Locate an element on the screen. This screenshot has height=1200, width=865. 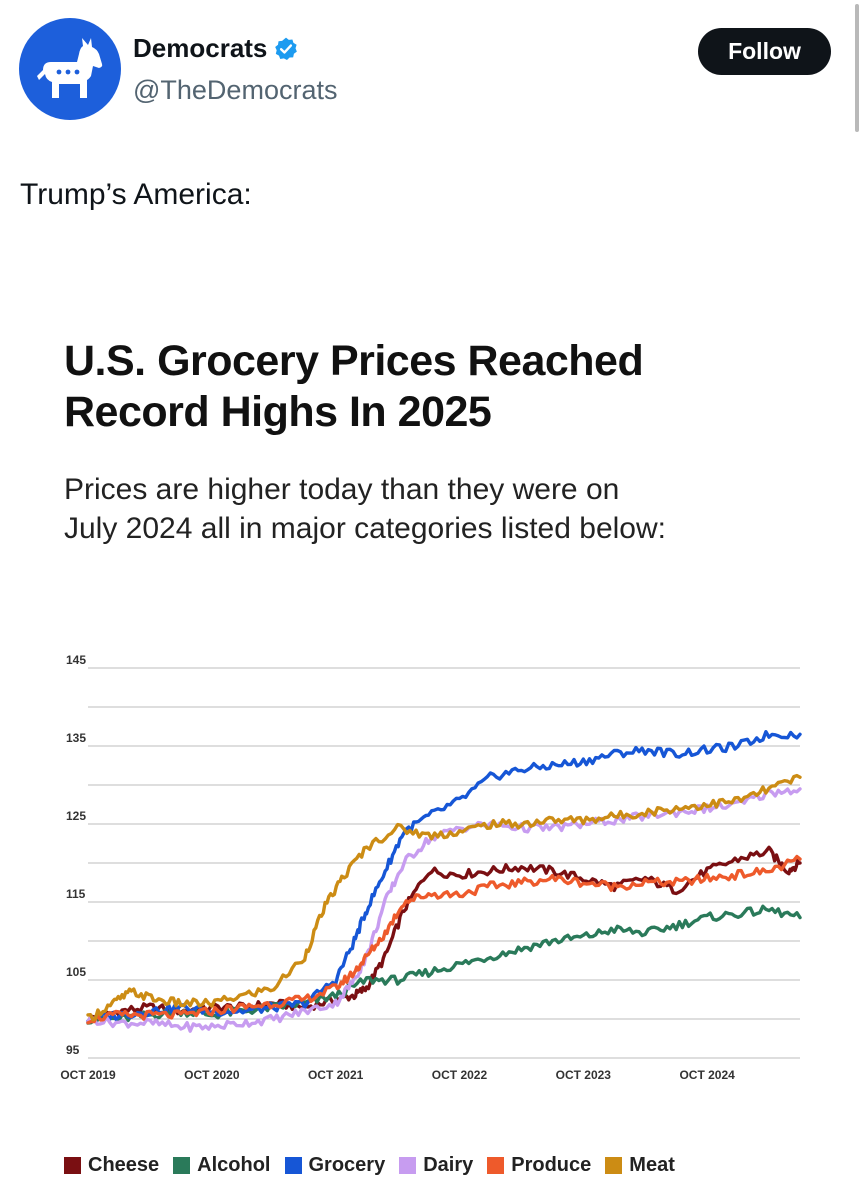
legend-item-cheese: Cheese is located at coordinates (111, 1165).